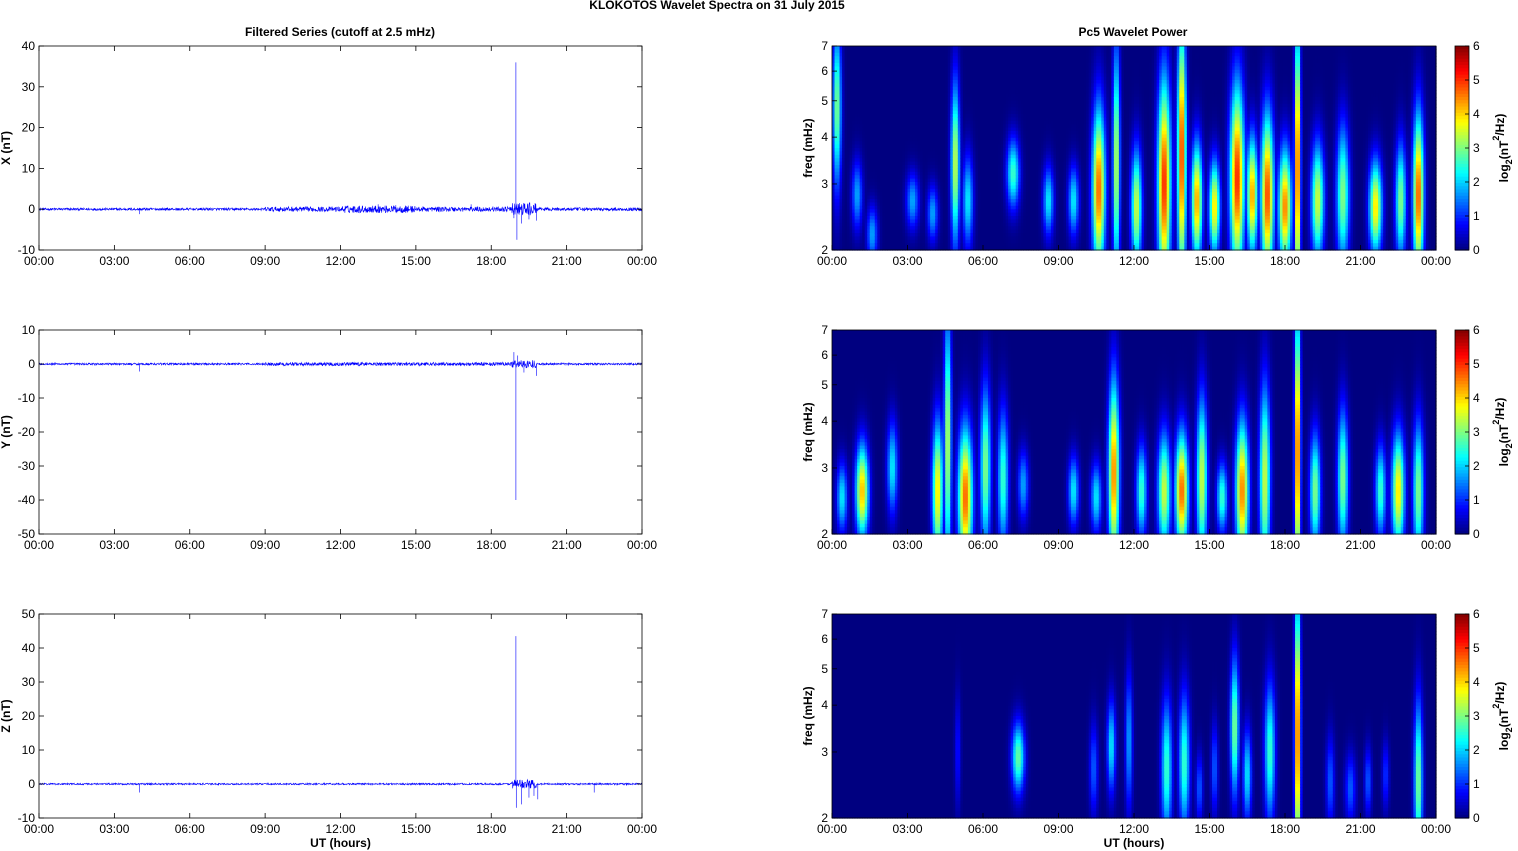  What do you see at coordinates (29, 87) in the screenshot?
I see `y-tick-label: 30` at bounding box center [29, 87].